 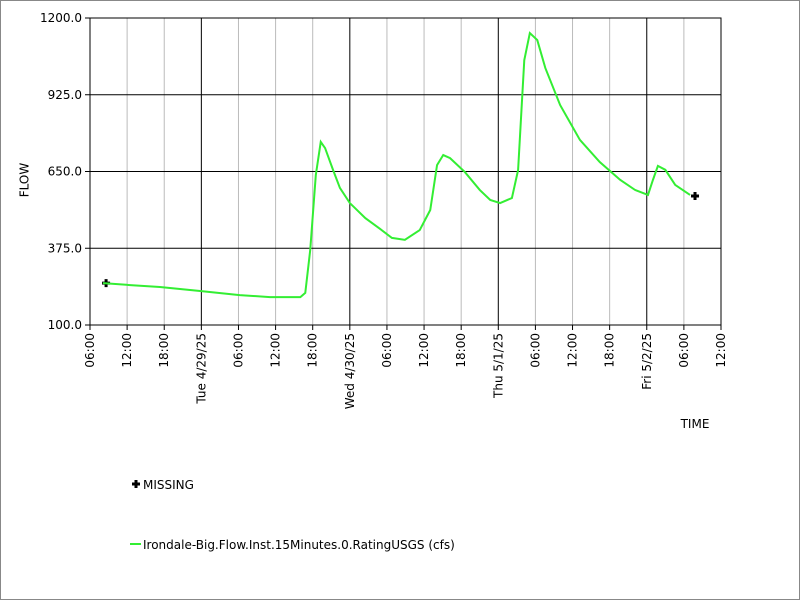 What do you see at coordinates (65, 172) in the screenshot?
I see `y-tick-label: 650.0` at bounding box center [65, 172].